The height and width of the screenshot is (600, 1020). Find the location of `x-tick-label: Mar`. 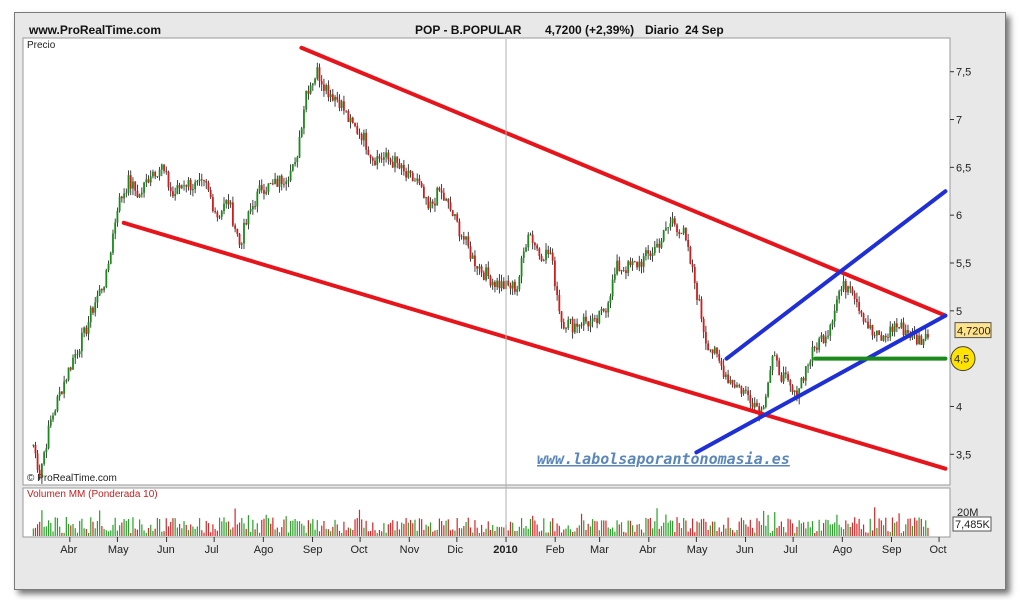

x-tick-label: Mar is located at coordinates (599, 550).